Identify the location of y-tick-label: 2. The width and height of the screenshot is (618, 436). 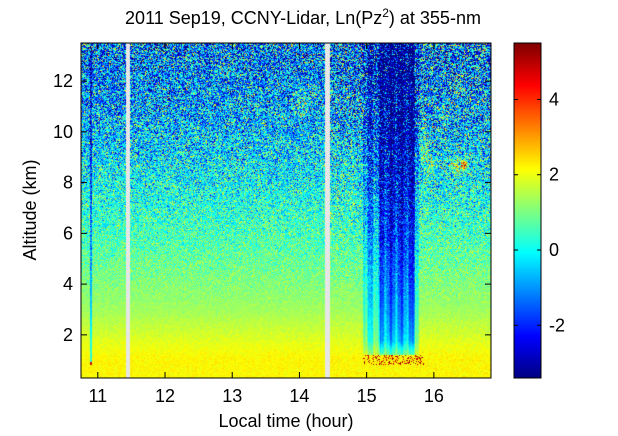
(68, 335).